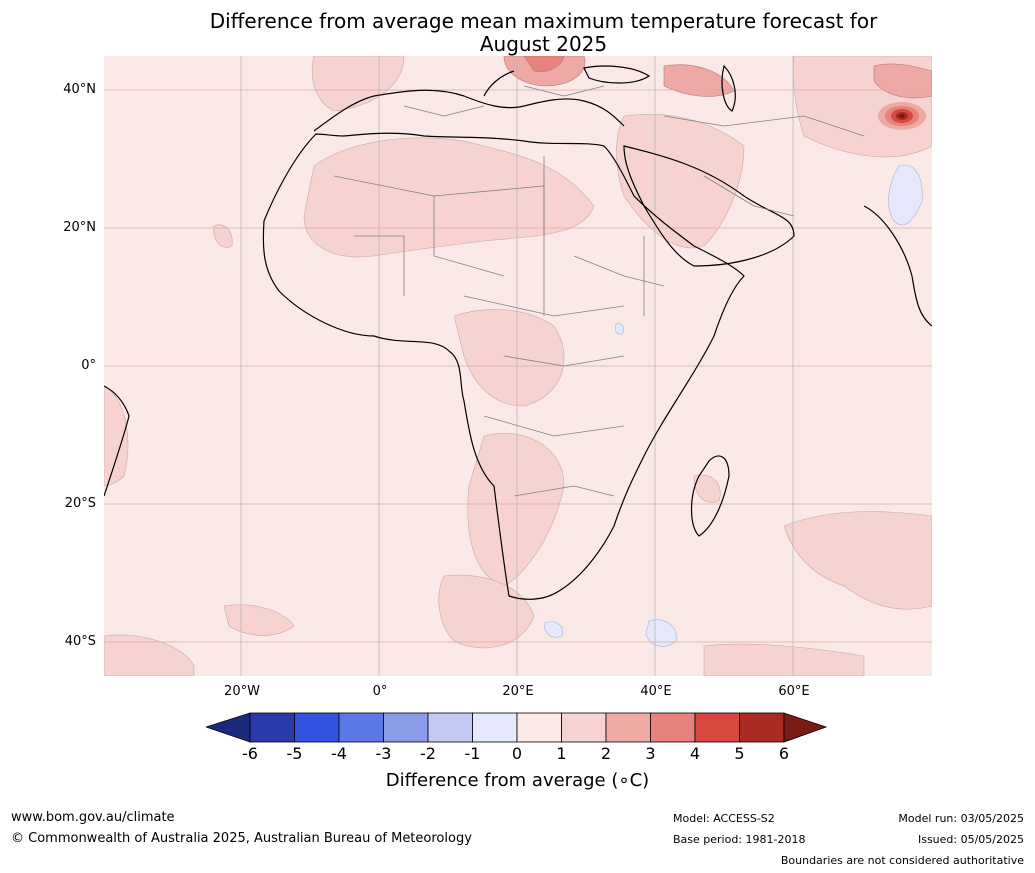 The image size is (1035, 873). Describe the element at coordinates (472, 753) in the screenshot. I see `colorbar-tick-label: -1` at that location.